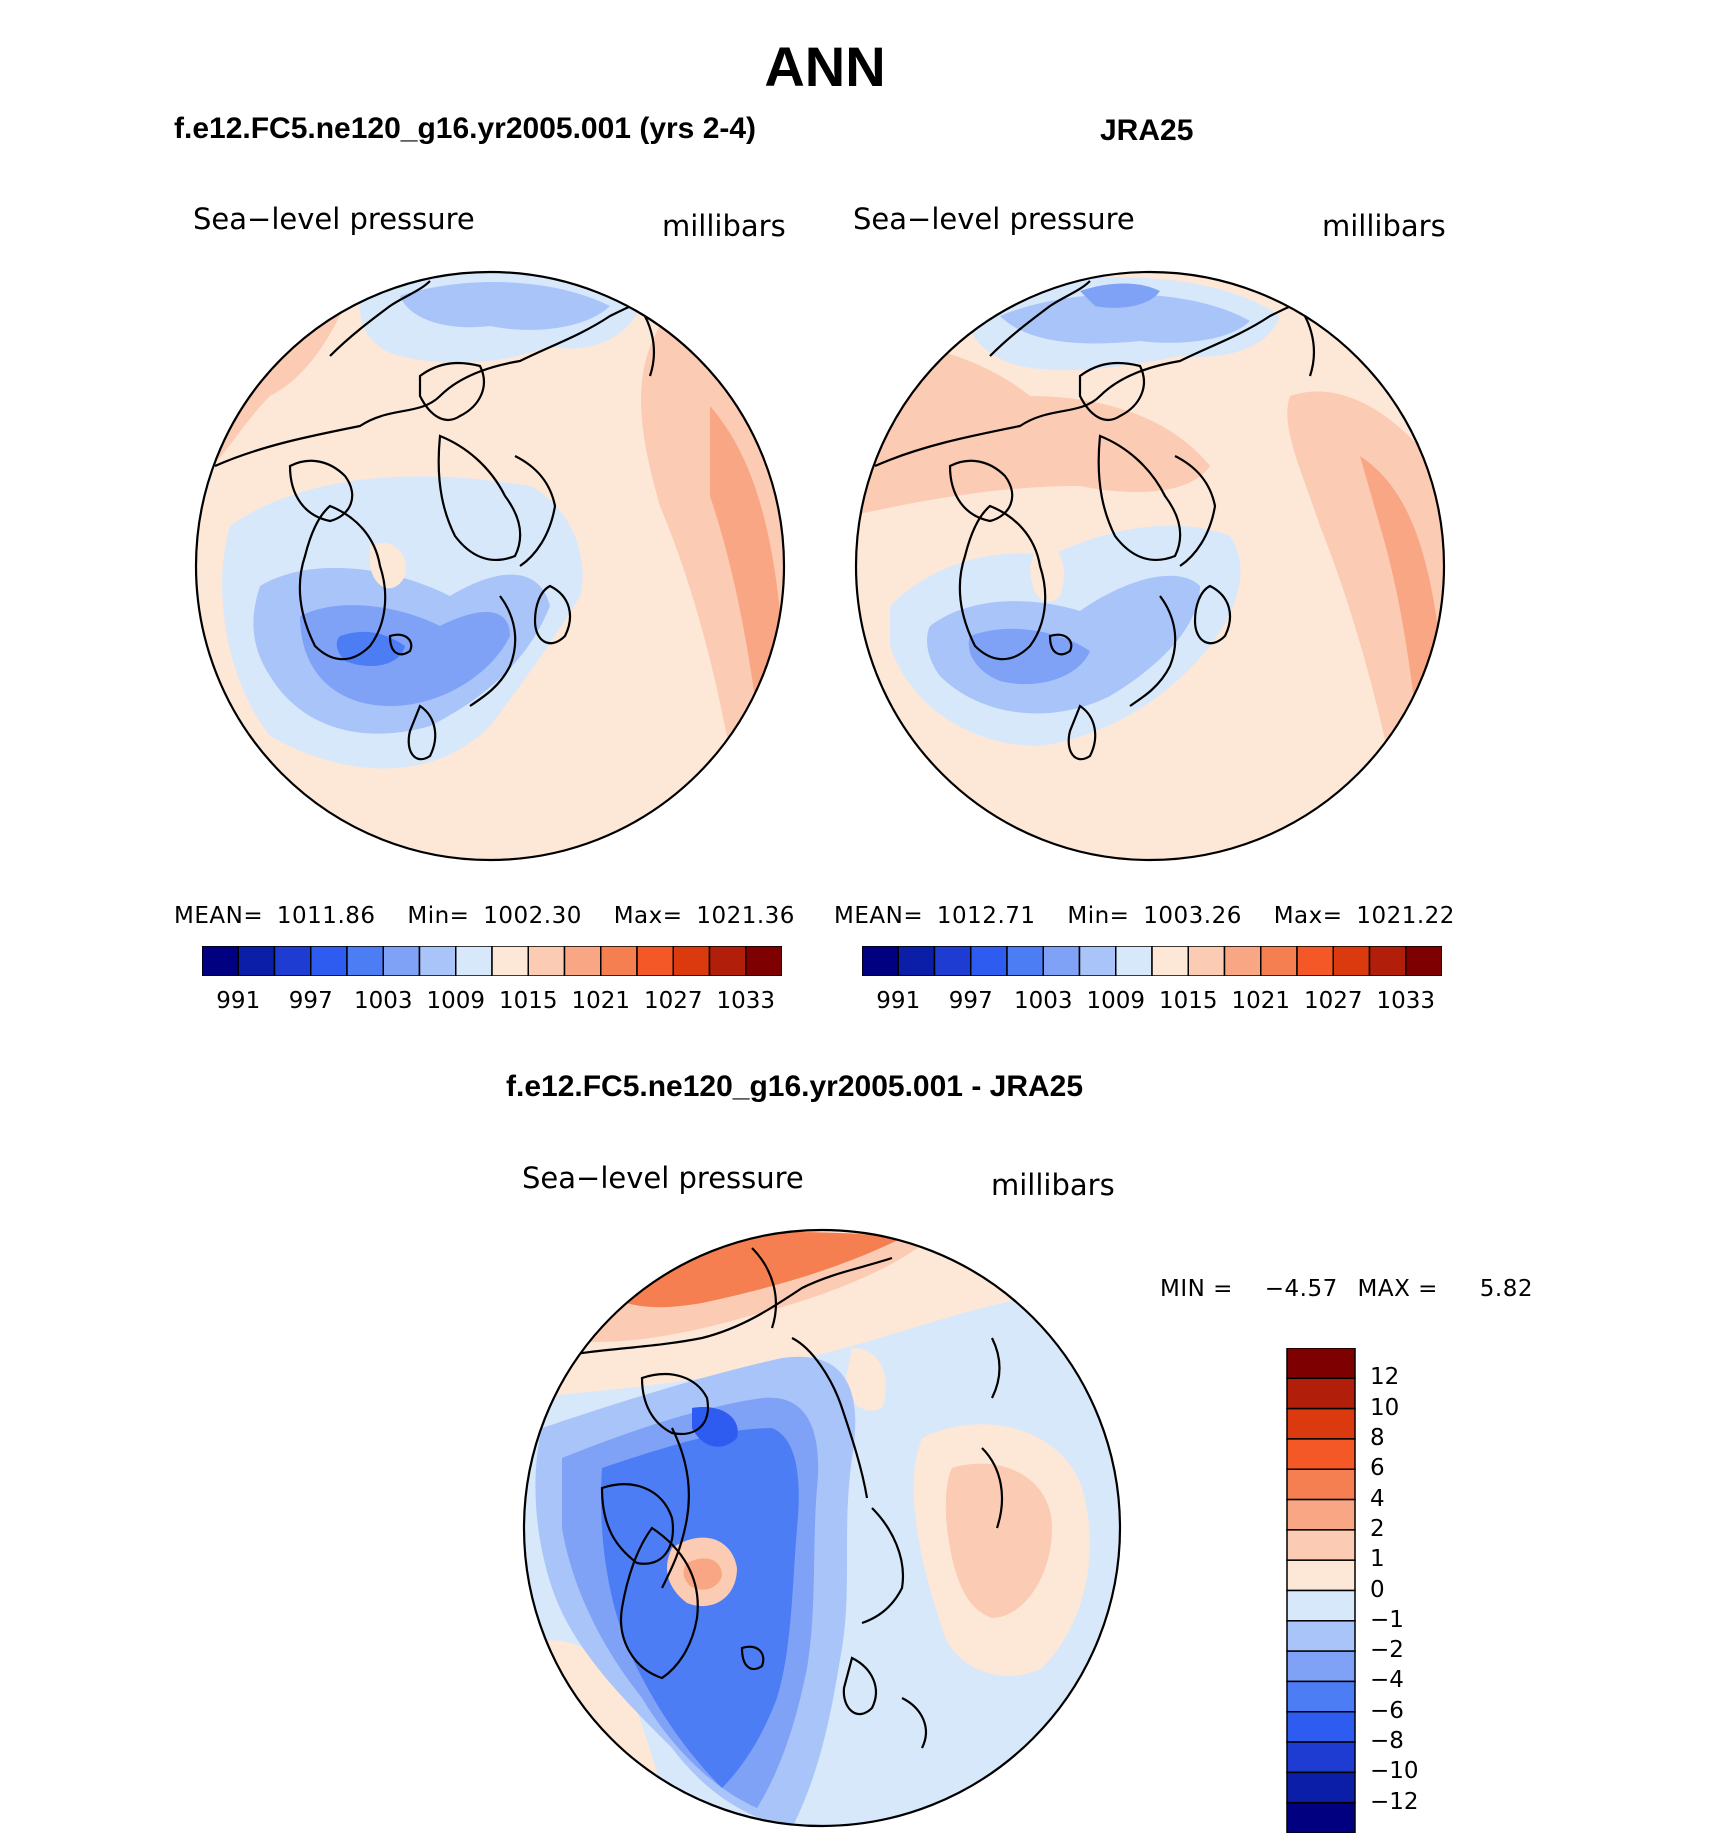  What do you see at coordinates (438, 916) in the screenshot?
I see `min-label: Min=` at bounding box center [438, 916].